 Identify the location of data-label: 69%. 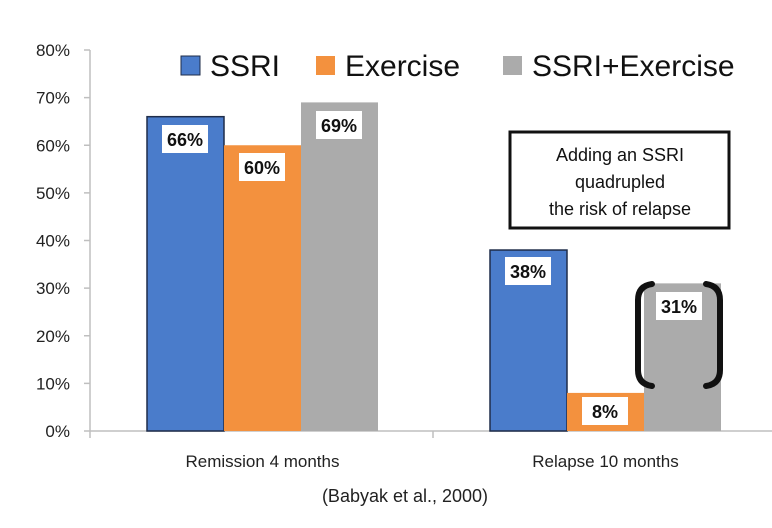
(339, 126).